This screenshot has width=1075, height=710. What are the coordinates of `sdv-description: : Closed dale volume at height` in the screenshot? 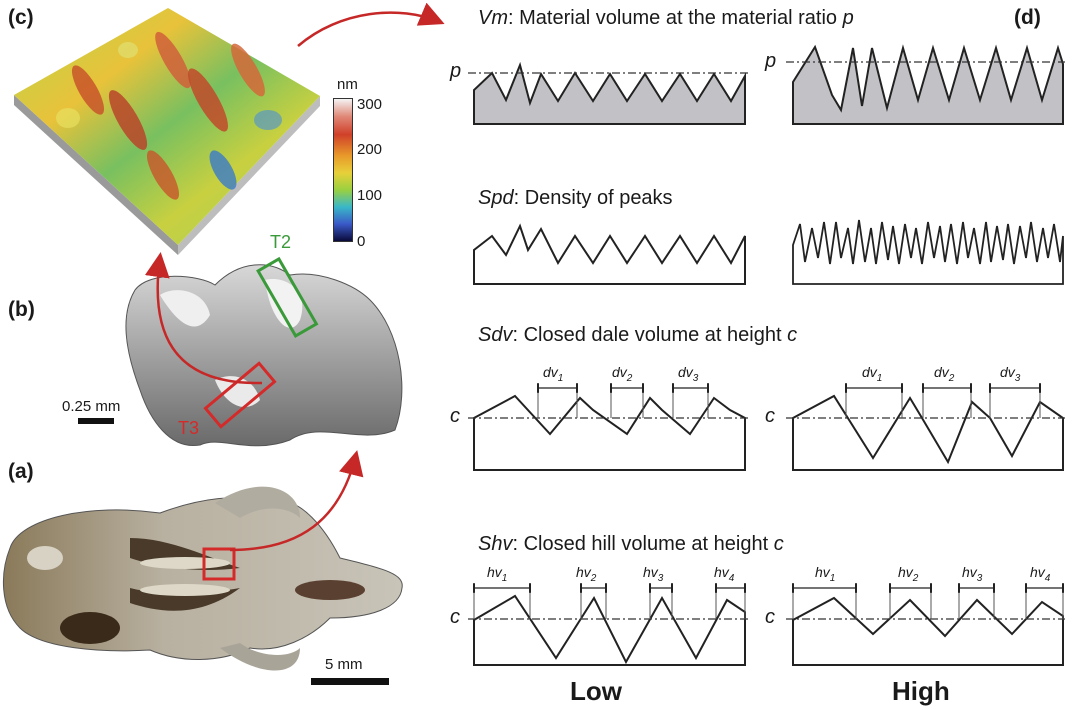 It's located at (650, 335).